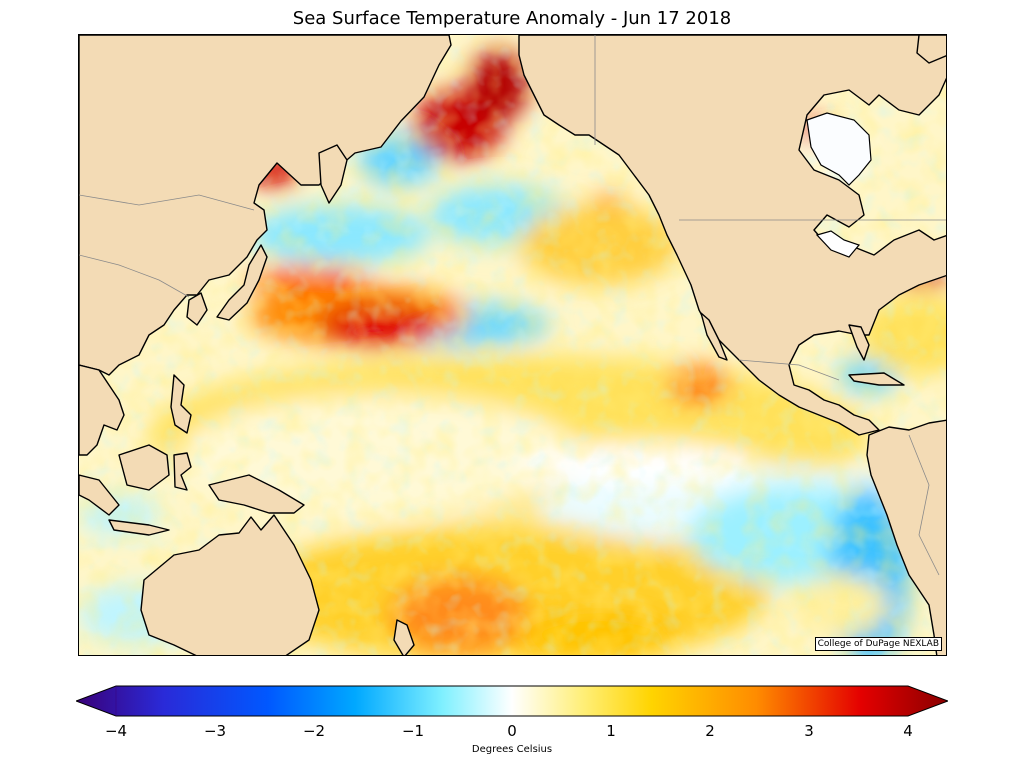 Image resolution: width=1024 pixels, height=768 pixels. I want to click on land-florida, so click(859, 342).